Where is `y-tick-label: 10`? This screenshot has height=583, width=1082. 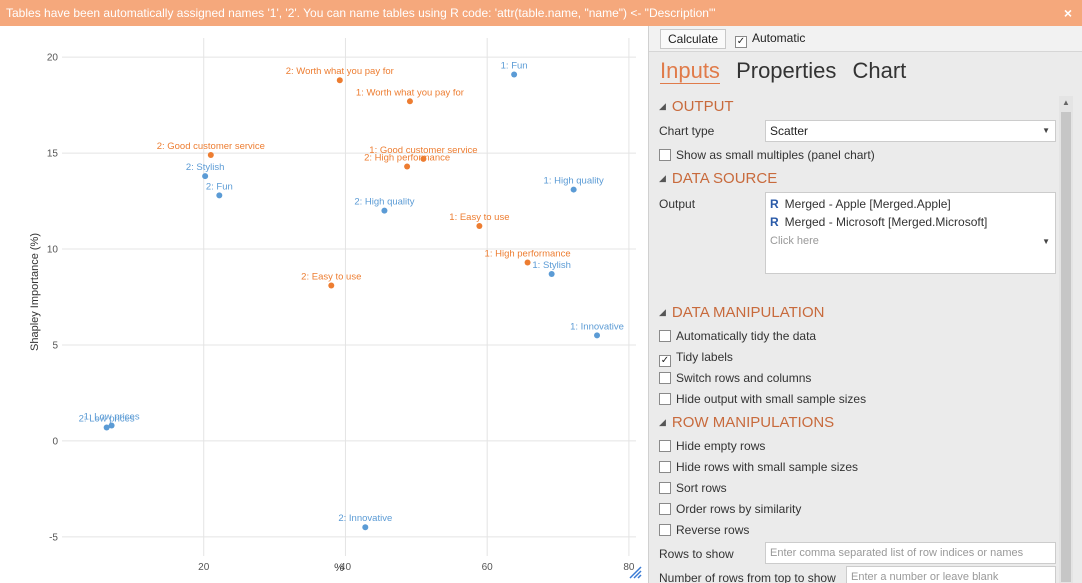 y-tick-label: 10 is located at coordinates (53, 250).